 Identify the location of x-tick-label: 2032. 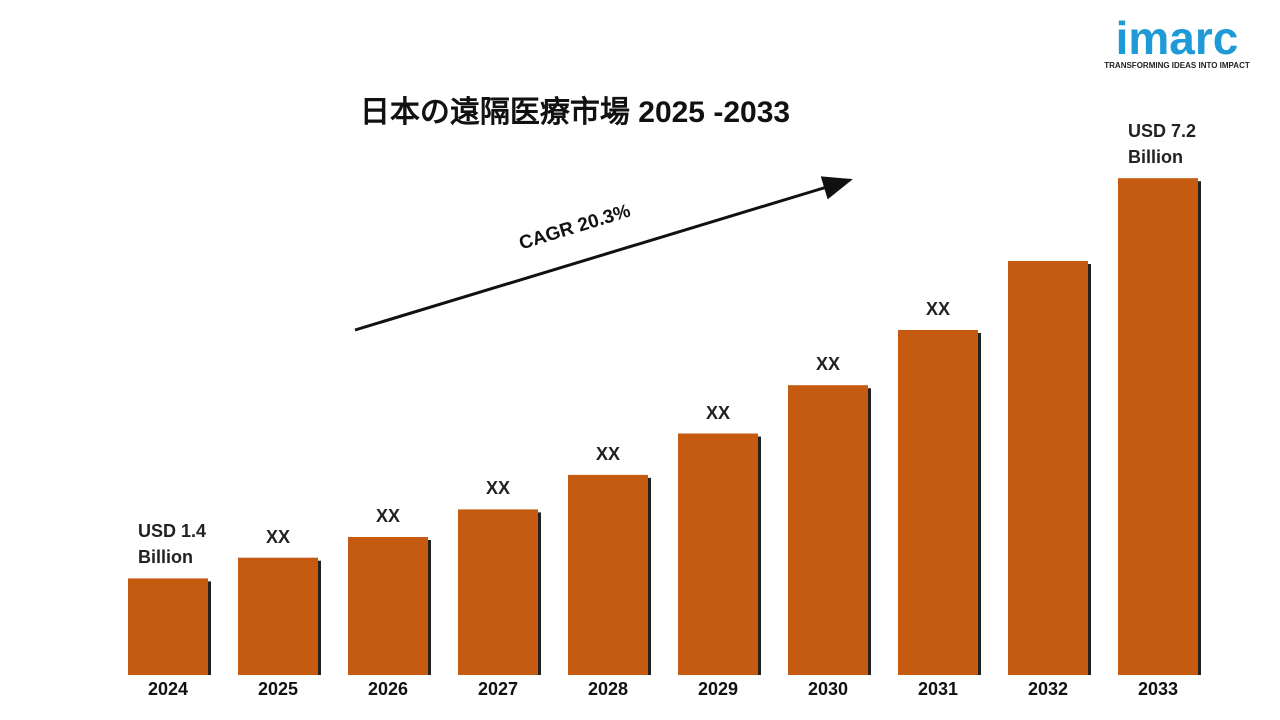
(1048, 689).